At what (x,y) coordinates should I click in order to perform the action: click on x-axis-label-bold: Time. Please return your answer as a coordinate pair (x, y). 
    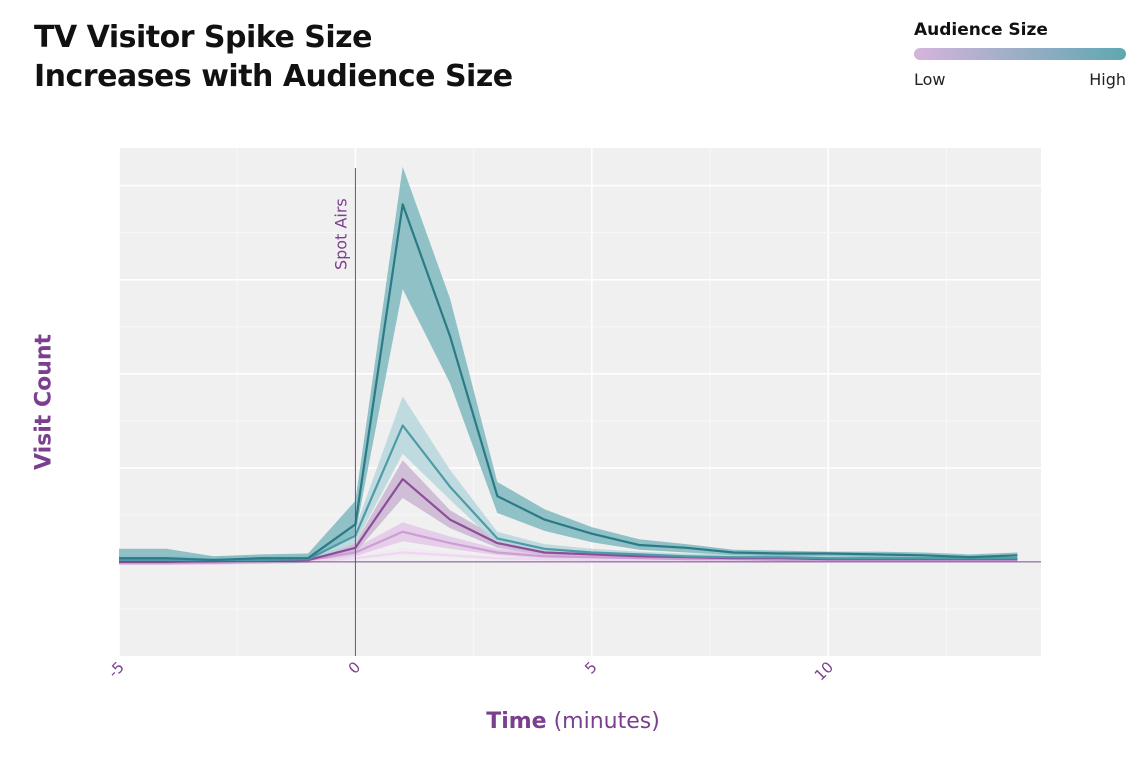
    Looking at the image, I should click on (516, 721).